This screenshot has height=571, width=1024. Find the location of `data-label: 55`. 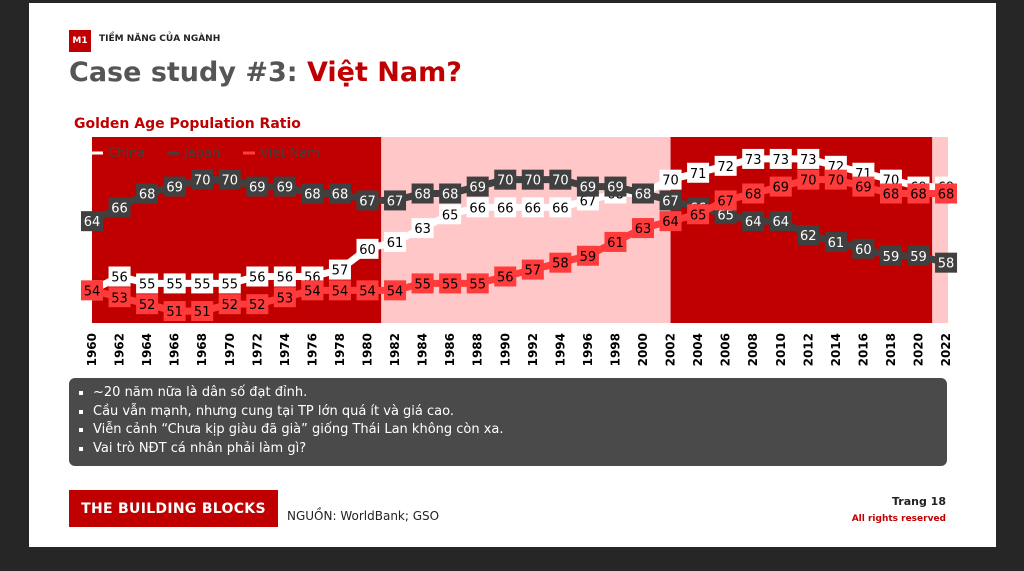

data-label: 55 is located at coordinates (147, 284).